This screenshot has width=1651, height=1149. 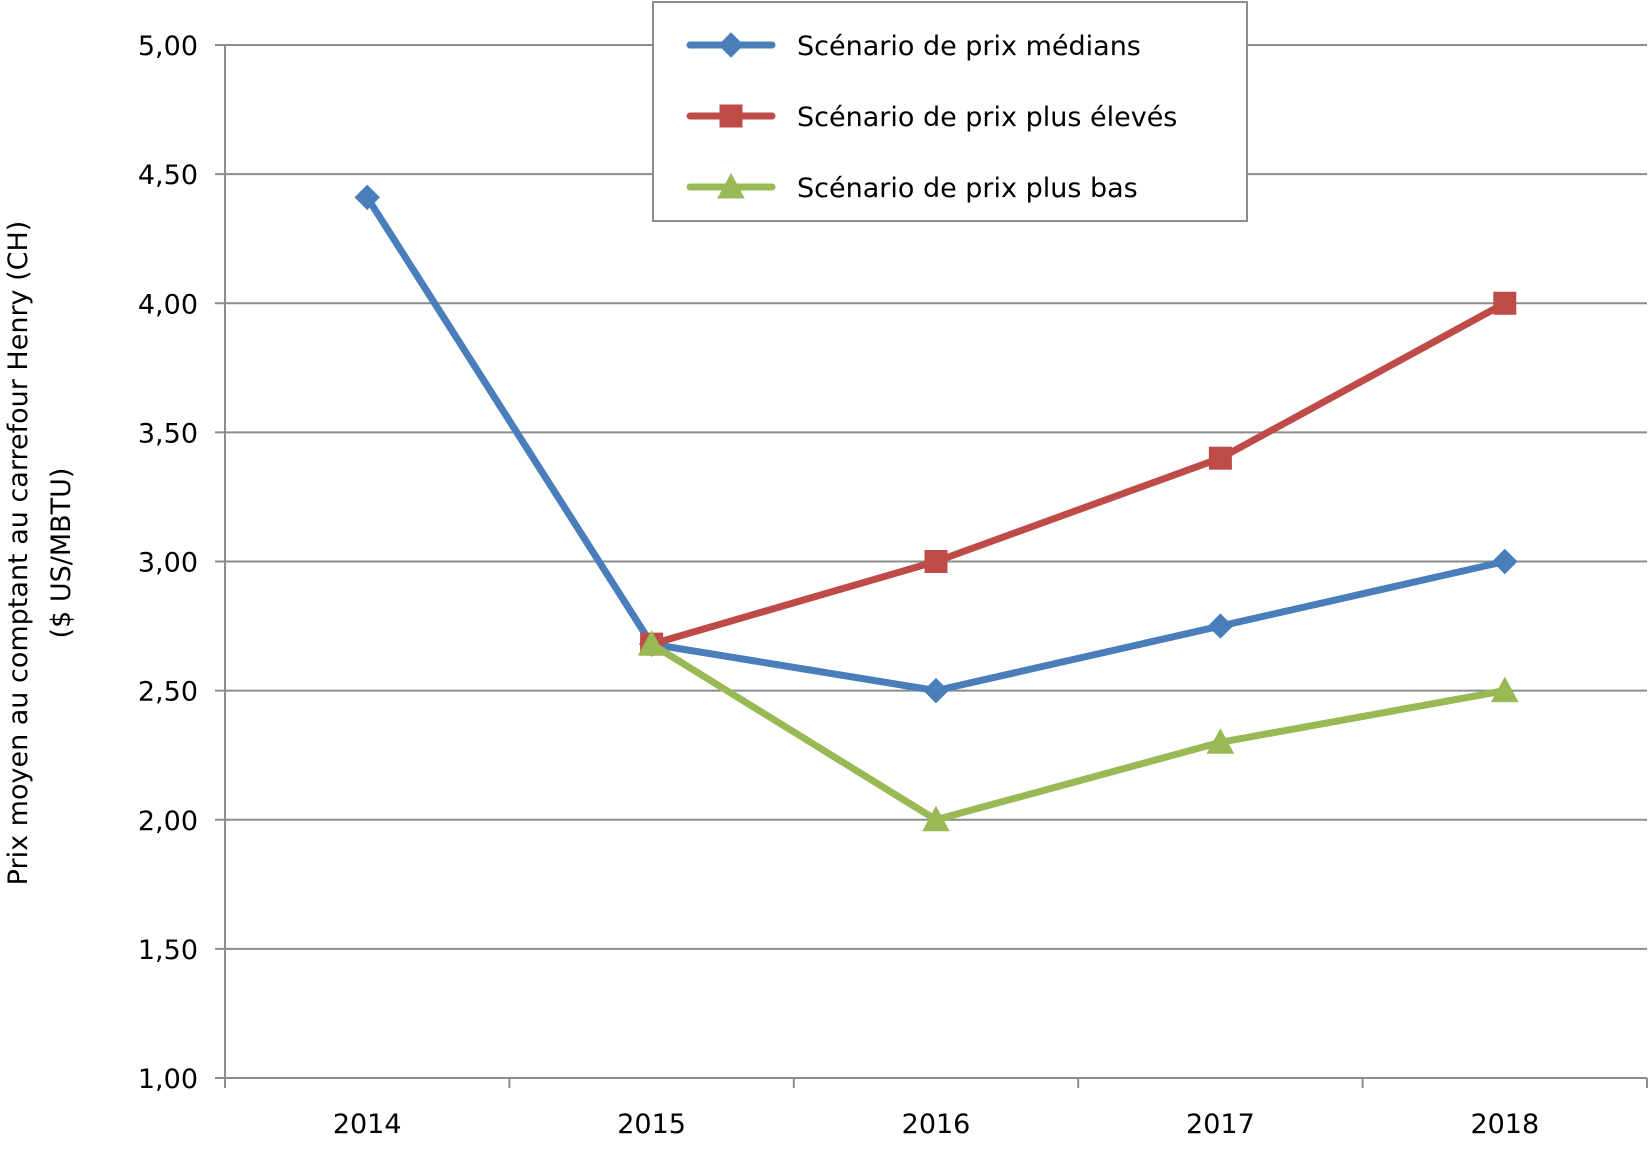 What do you see at coordinates (168, 304) in the screenshot?
I see `y-tick-label: 4,00` at bounding box center [168, 304].